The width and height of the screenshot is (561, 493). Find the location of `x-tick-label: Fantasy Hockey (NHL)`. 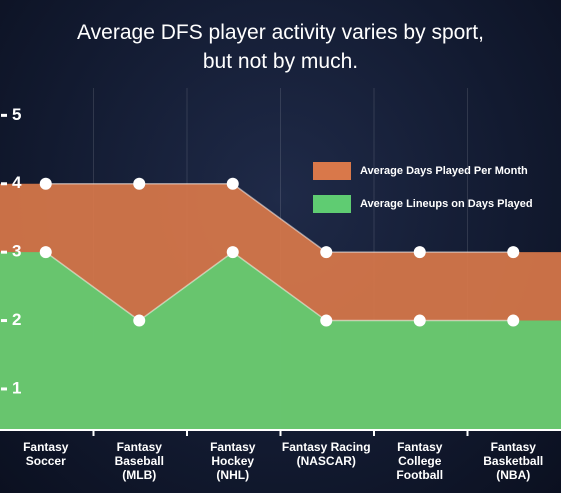

x-tick-label: Fantasy Hockey (NHL) is located at coordinates (233, 461).